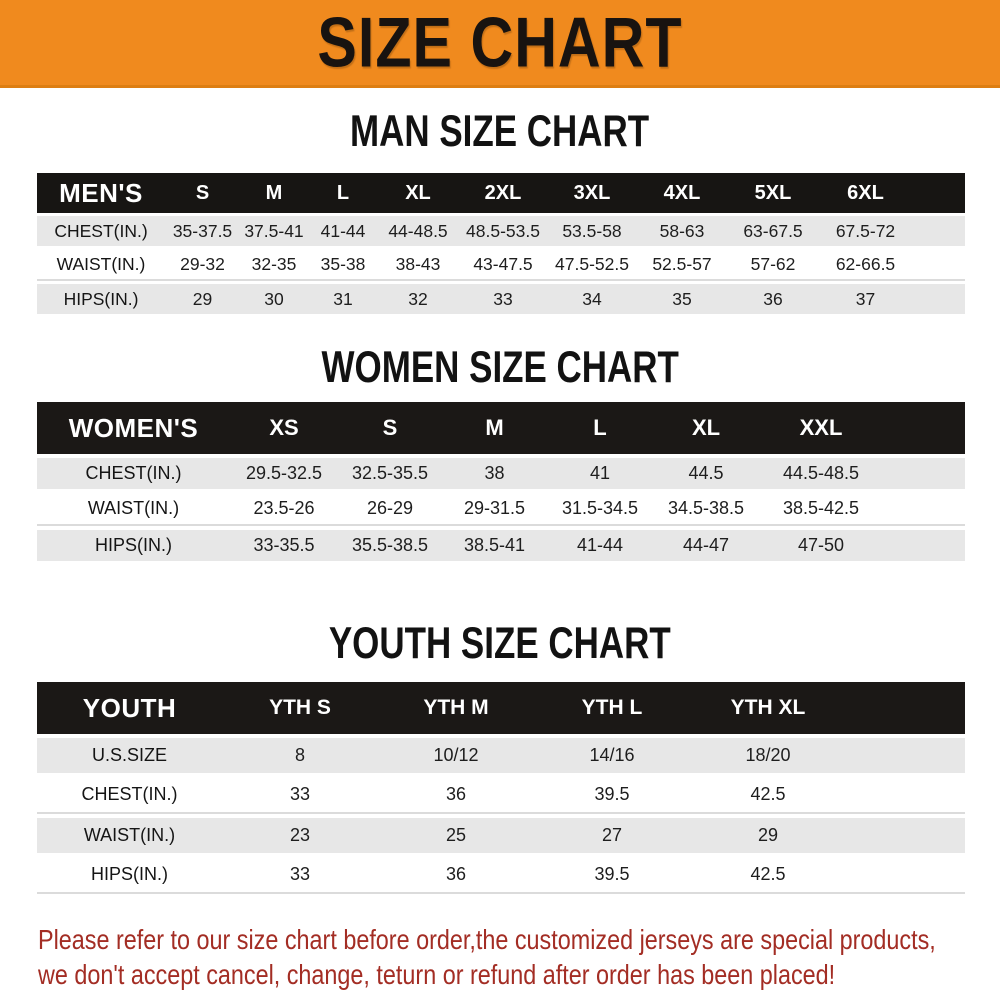 The image size is (1000, 1000). I want to click on cell-value: 35.5-38.5, so click(390, 545).